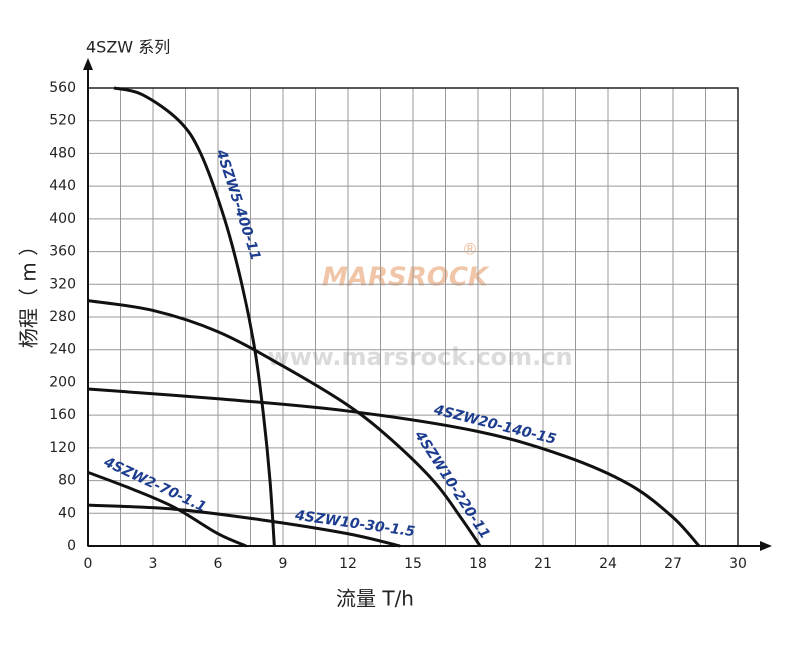  Describe the element at coordinates (62, 415) in the screenshot. I see `y-tick-label: 160` at that location.